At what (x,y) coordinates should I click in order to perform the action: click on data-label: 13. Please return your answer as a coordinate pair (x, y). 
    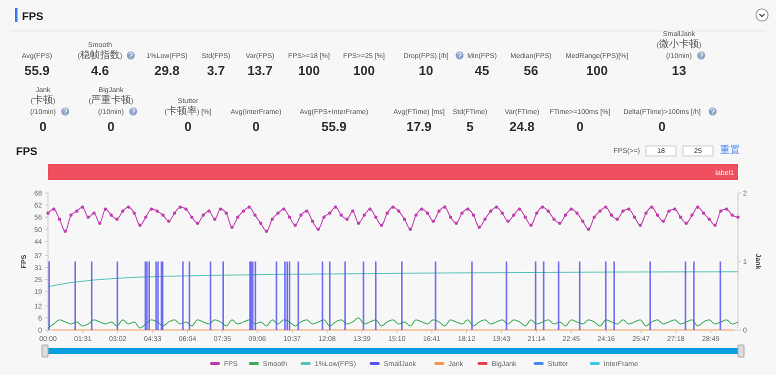
    Looking at the image, I should click on (679, 70).